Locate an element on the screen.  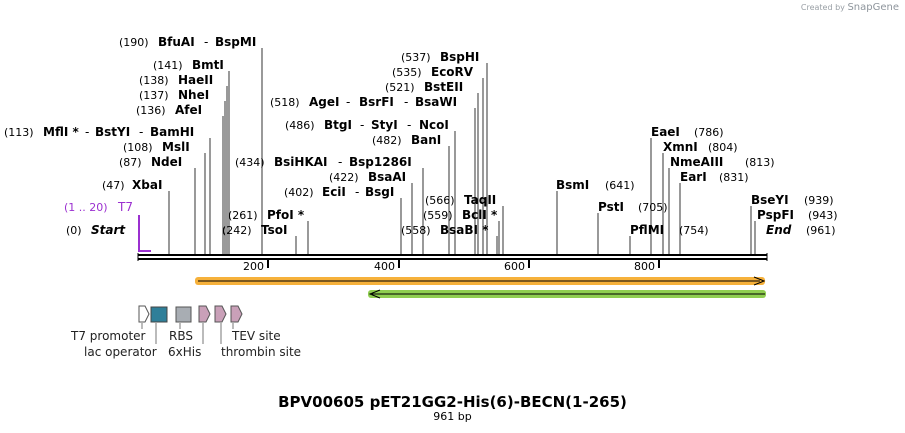
svg-text: PstI (705) is located at coordinates (633, 205).